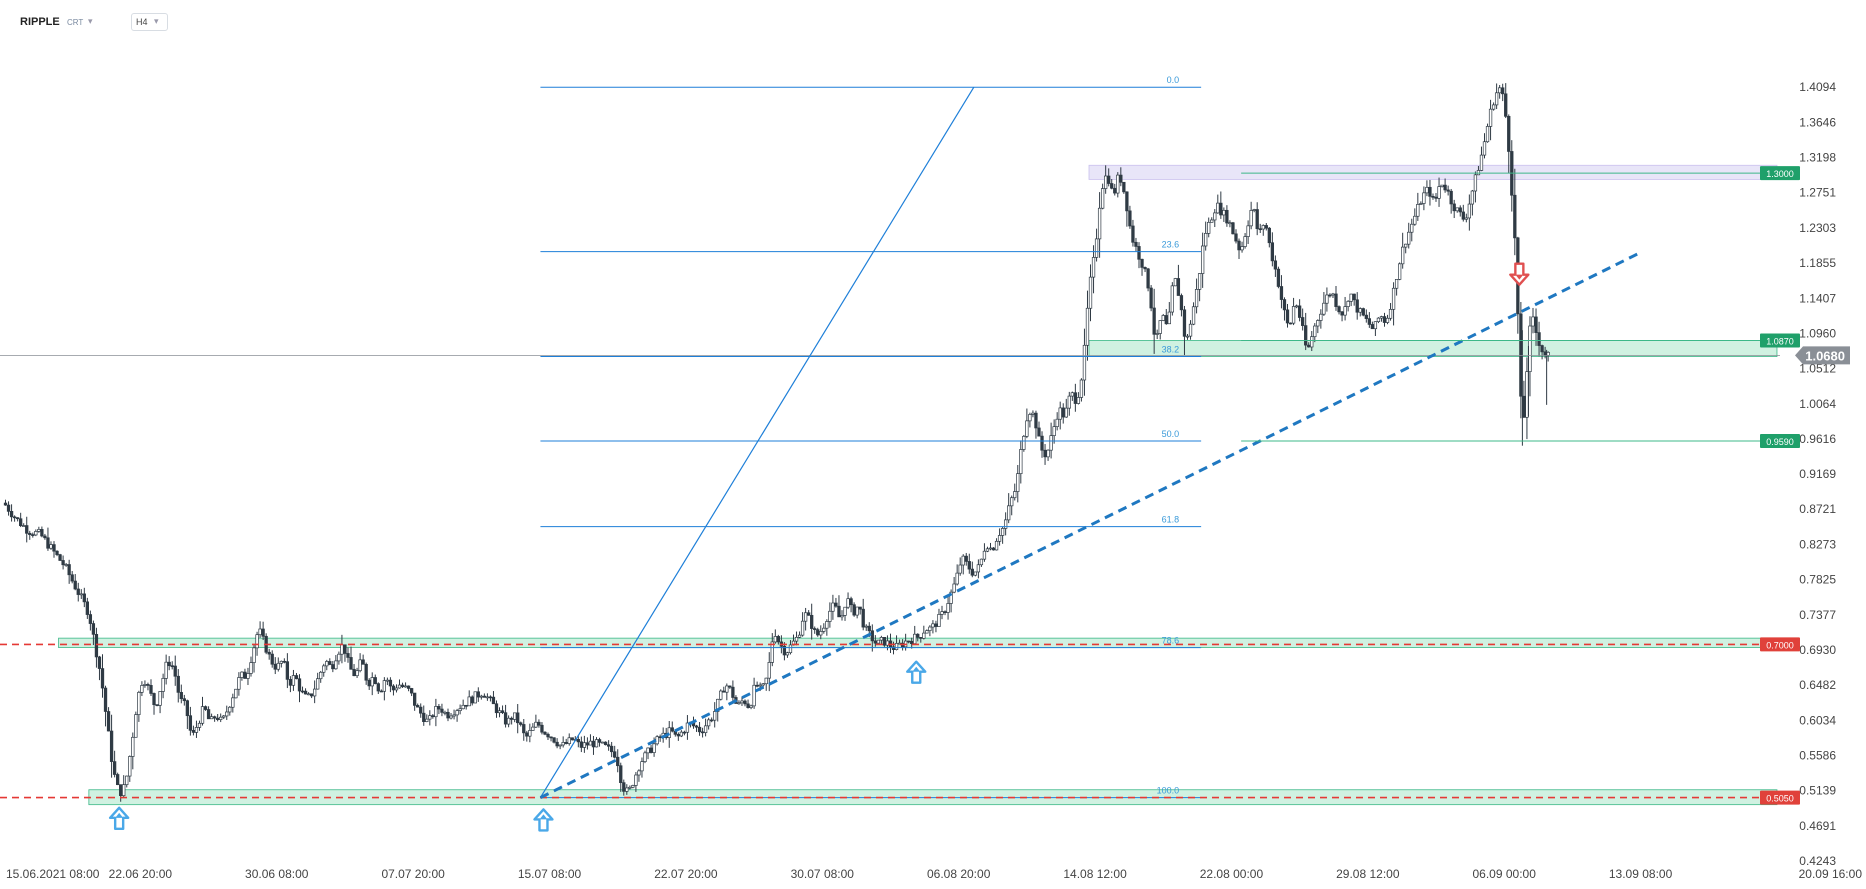 The height and width of the screenshot is (889, 1866). I want to click on x-tick-label: 07.07 20:00, so click(413, 874).